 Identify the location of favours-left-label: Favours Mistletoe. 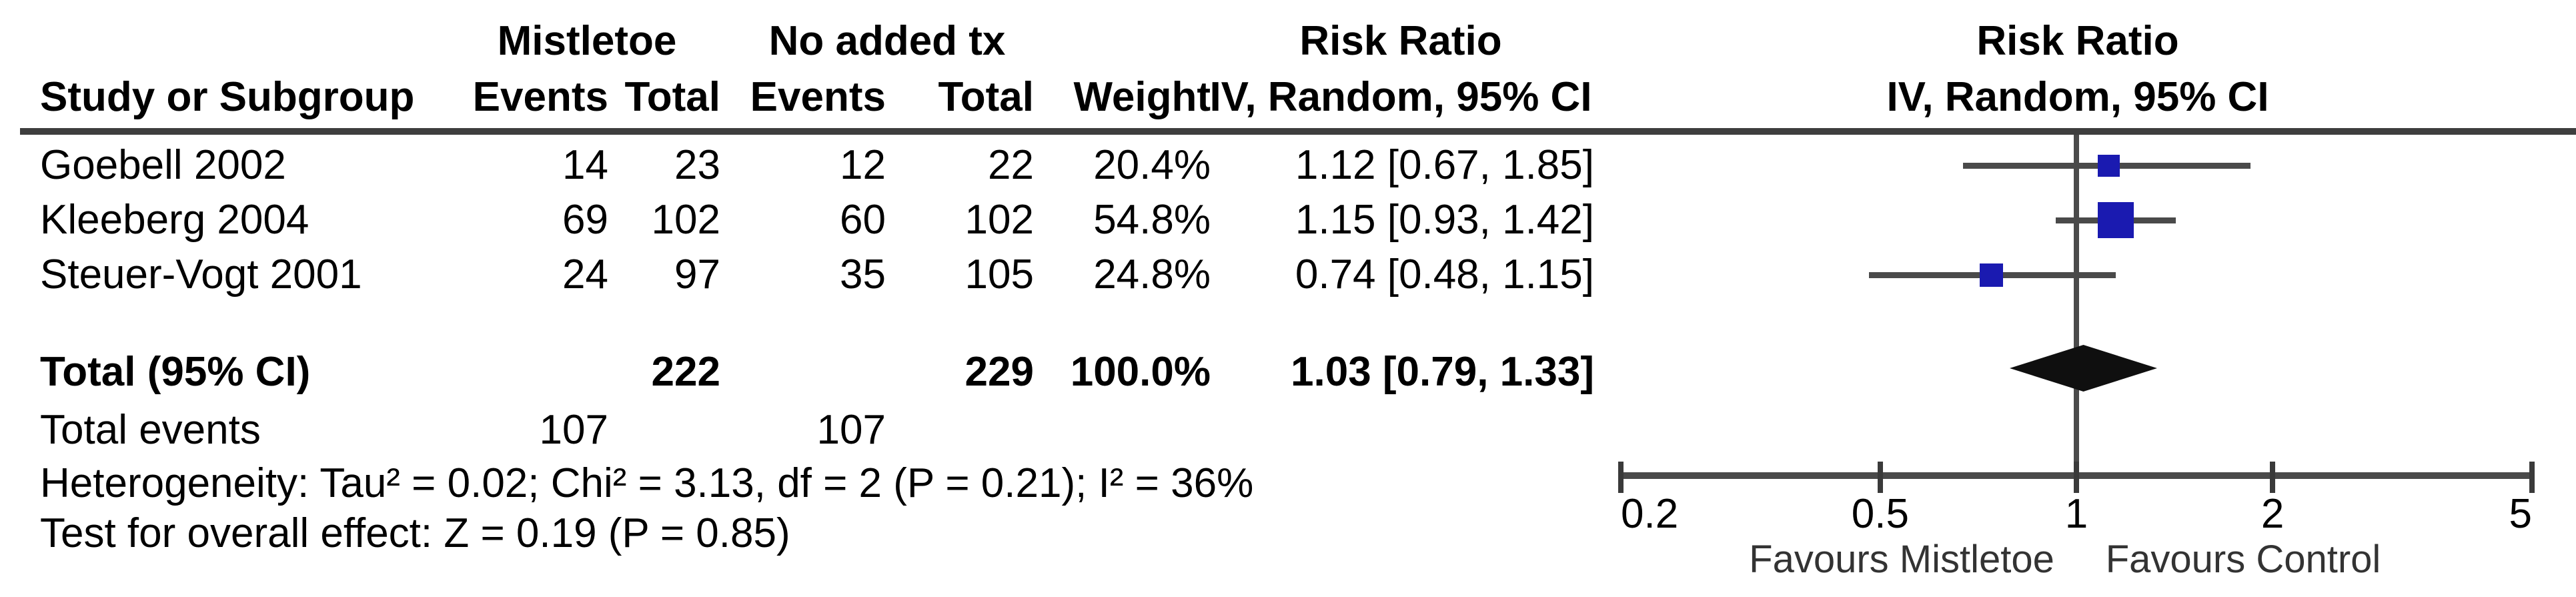
(1901, 559).